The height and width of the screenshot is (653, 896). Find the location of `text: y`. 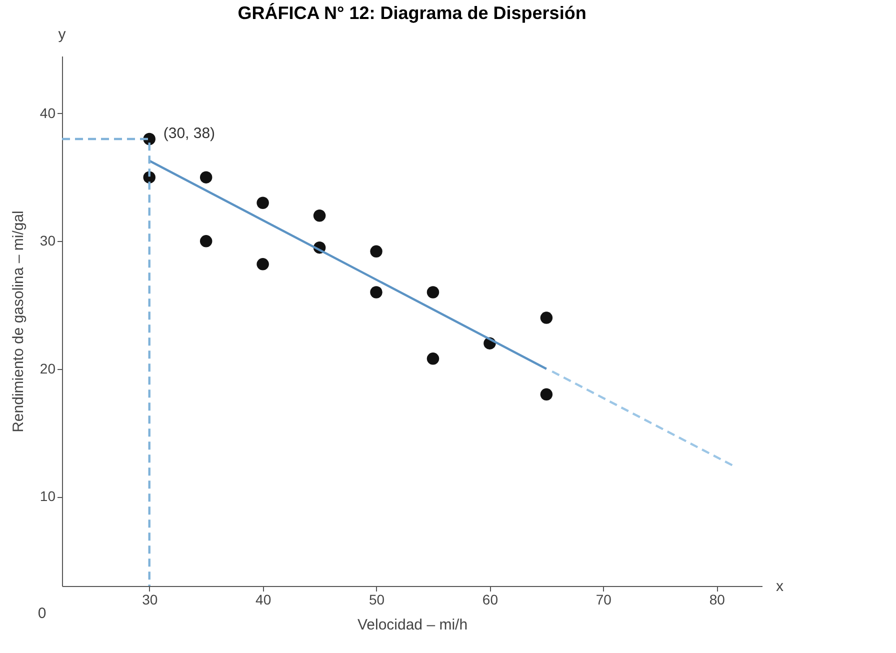

text: y is located at coordinates (62, 34).